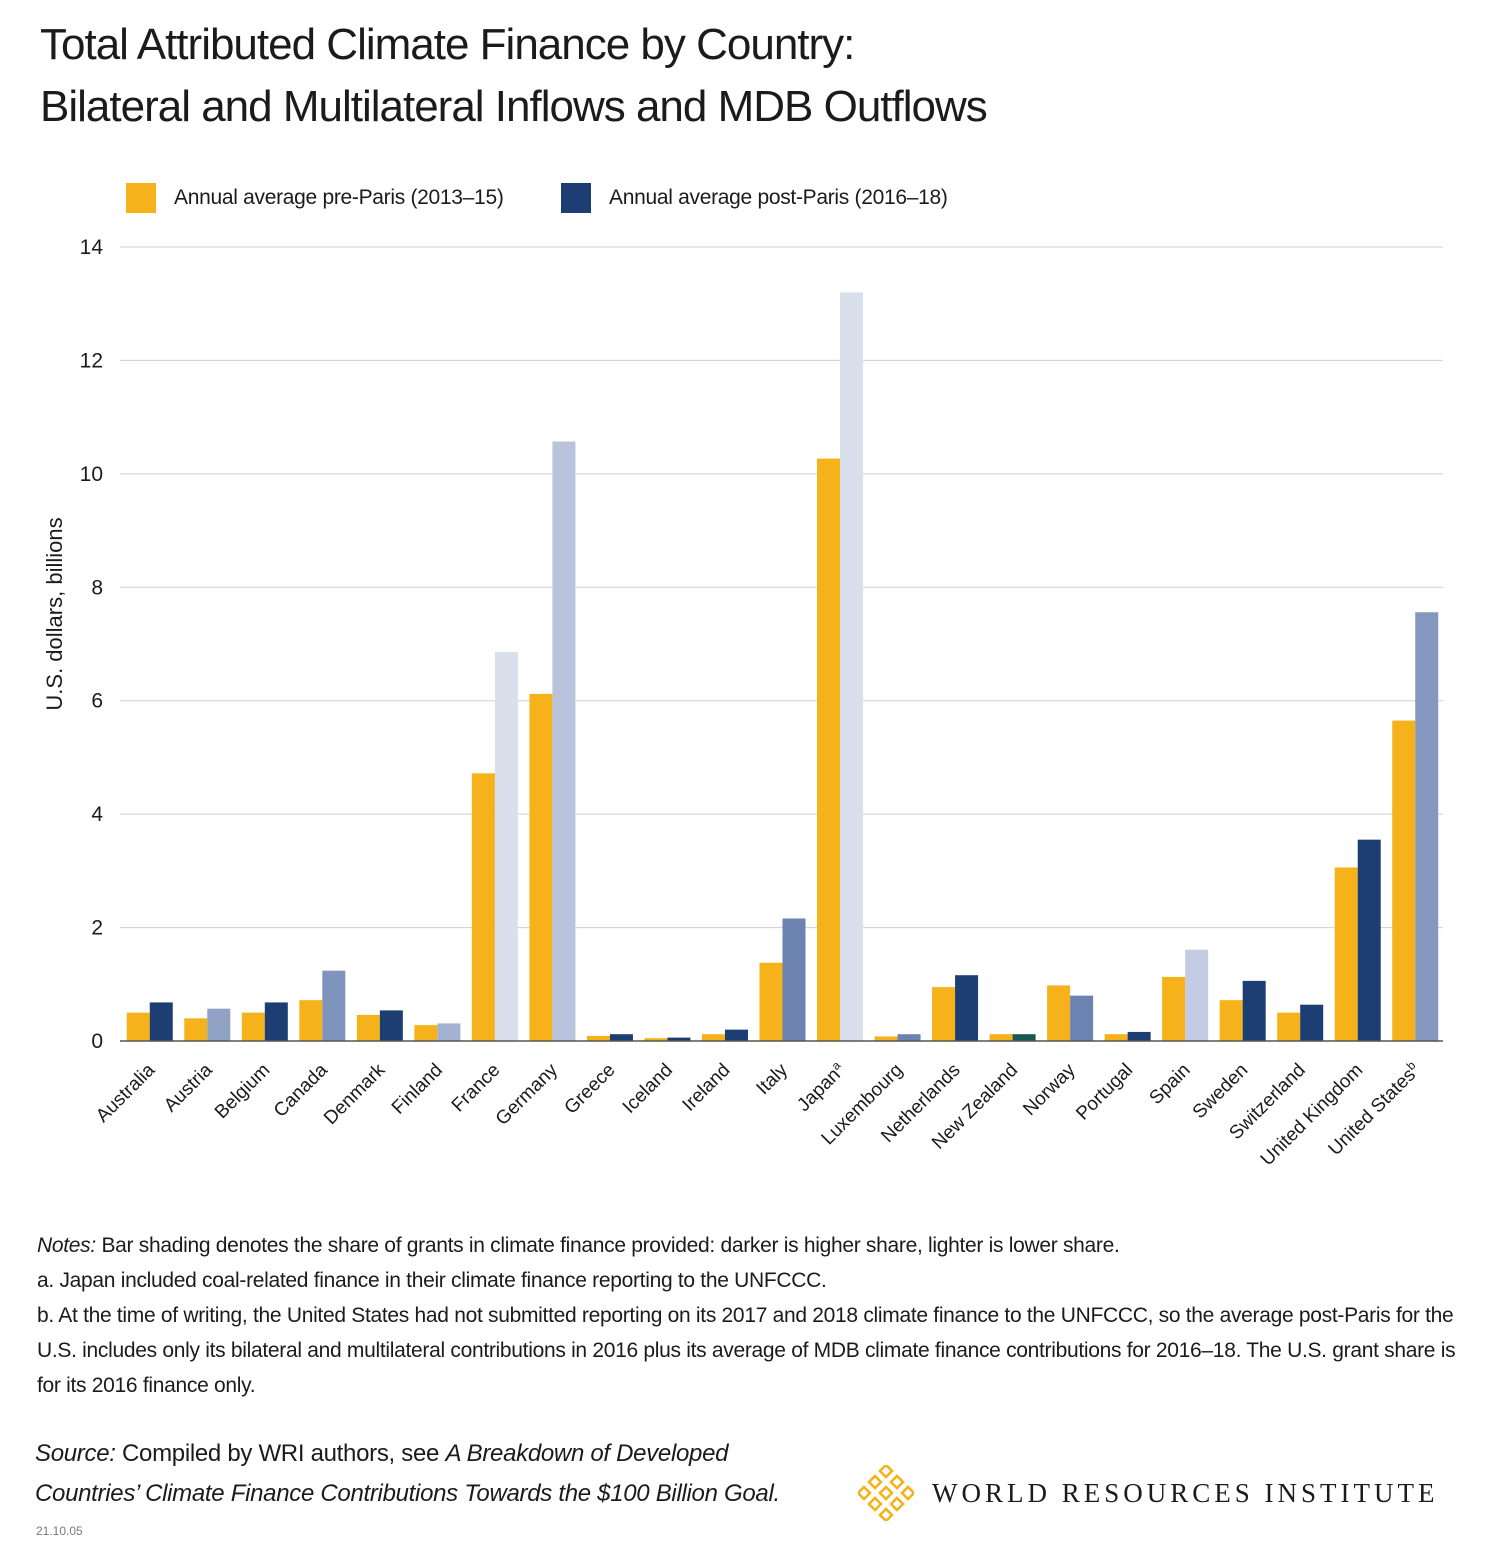 This screenshot has height=1550, width=1504. Describe the element at coordinates (1185, 1492) in the screenshot. I see `wri-logo-text: WORLD RESOURCES INSTITUTE` at that location.